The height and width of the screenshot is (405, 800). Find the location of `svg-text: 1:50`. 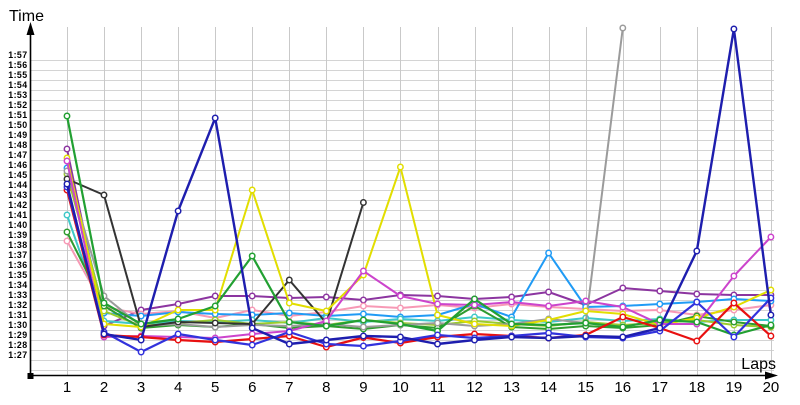

svg-text: 1:50 is located at coordinates (17, 125).